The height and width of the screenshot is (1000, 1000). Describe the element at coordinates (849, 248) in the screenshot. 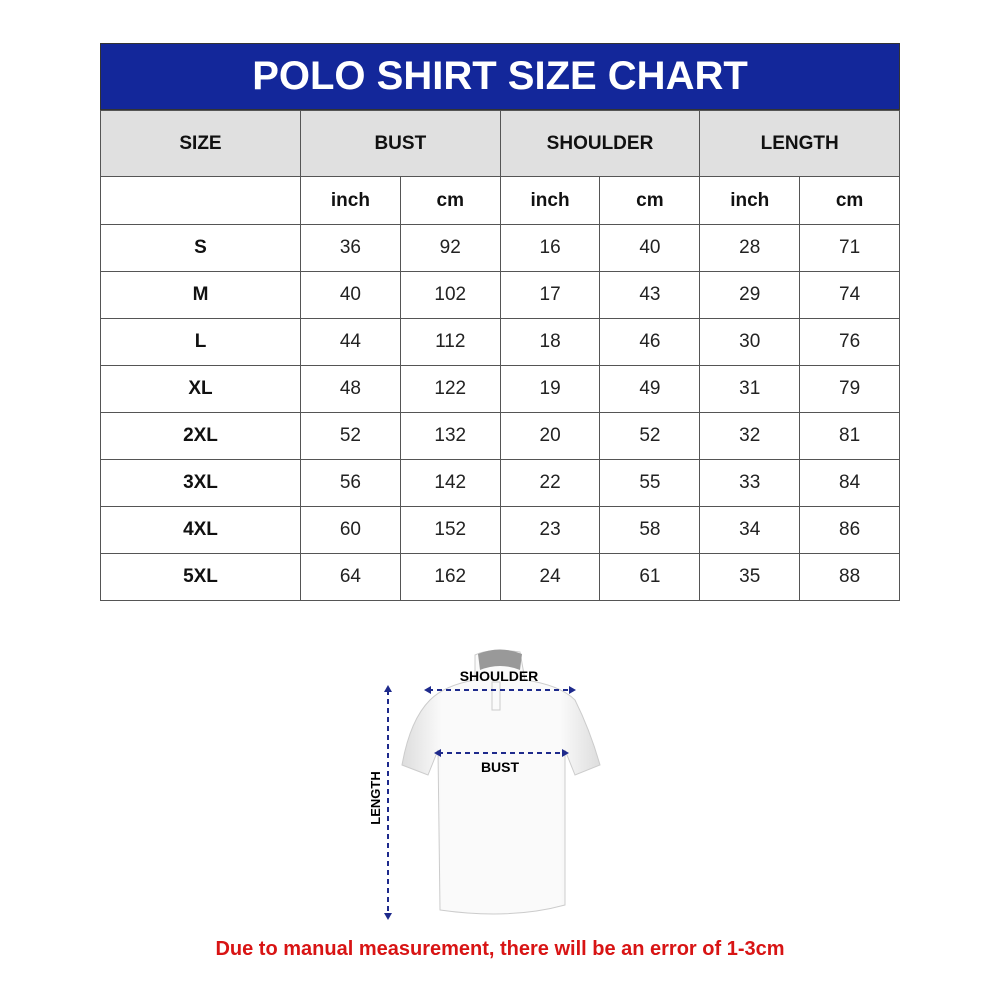

I see `value-cell: 71` at that location.